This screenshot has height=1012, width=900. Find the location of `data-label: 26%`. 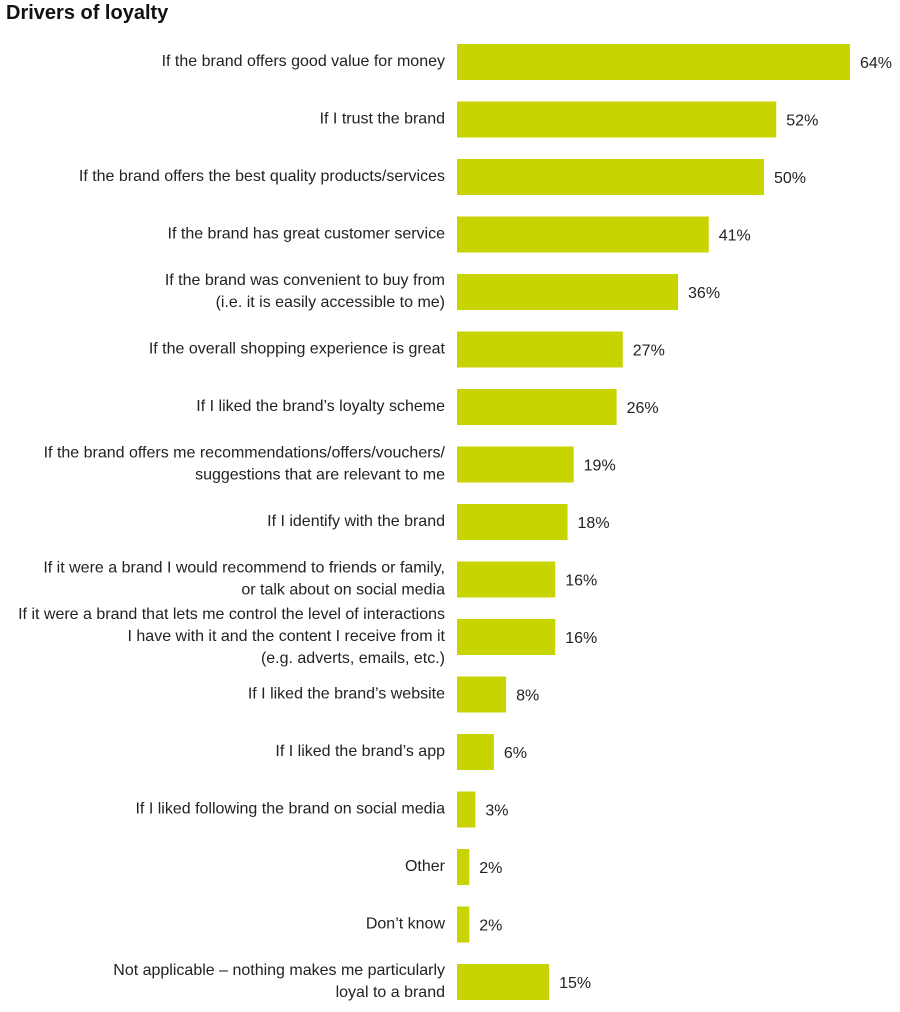

data-label: 26% is located at coordinates (643, 408).